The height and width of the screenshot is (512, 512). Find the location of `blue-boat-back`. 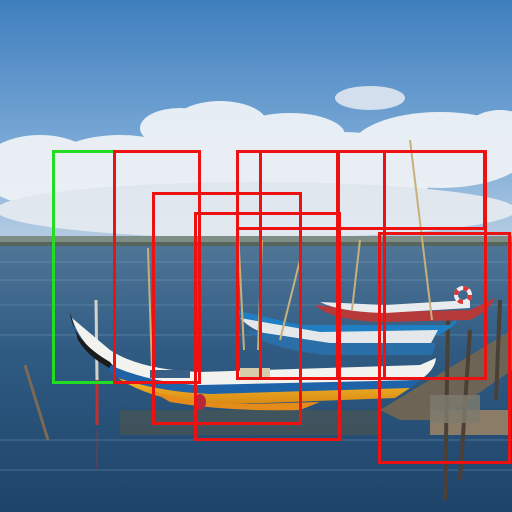

blue-boat-back is located at coordinates (347, 332).